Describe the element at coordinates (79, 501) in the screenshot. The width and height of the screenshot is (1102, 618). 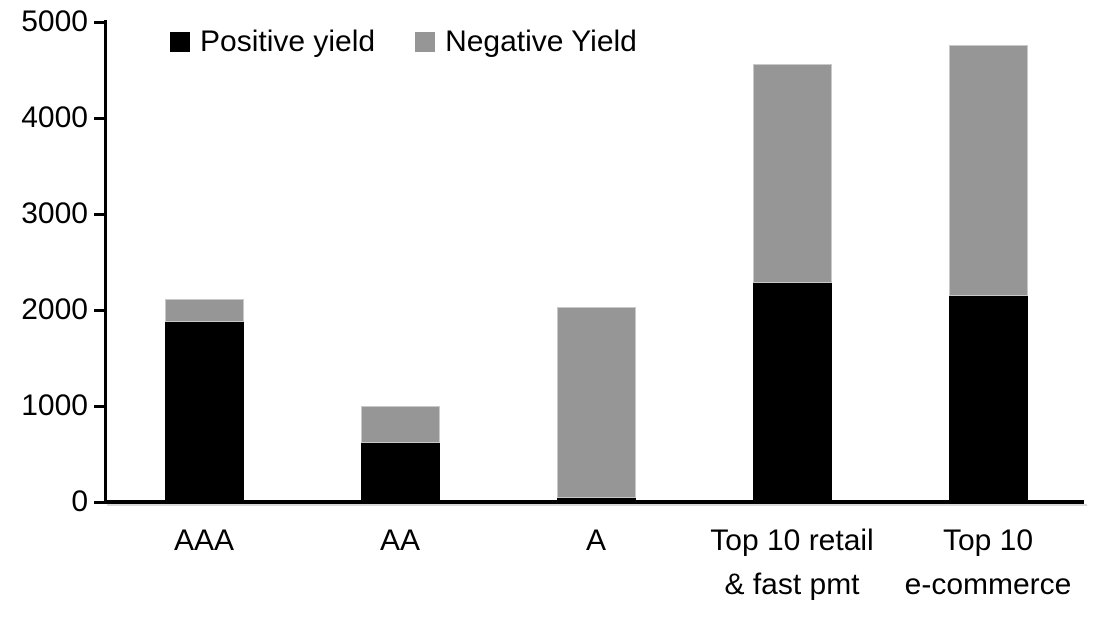
I see `y-tick-label: 0` at that location.